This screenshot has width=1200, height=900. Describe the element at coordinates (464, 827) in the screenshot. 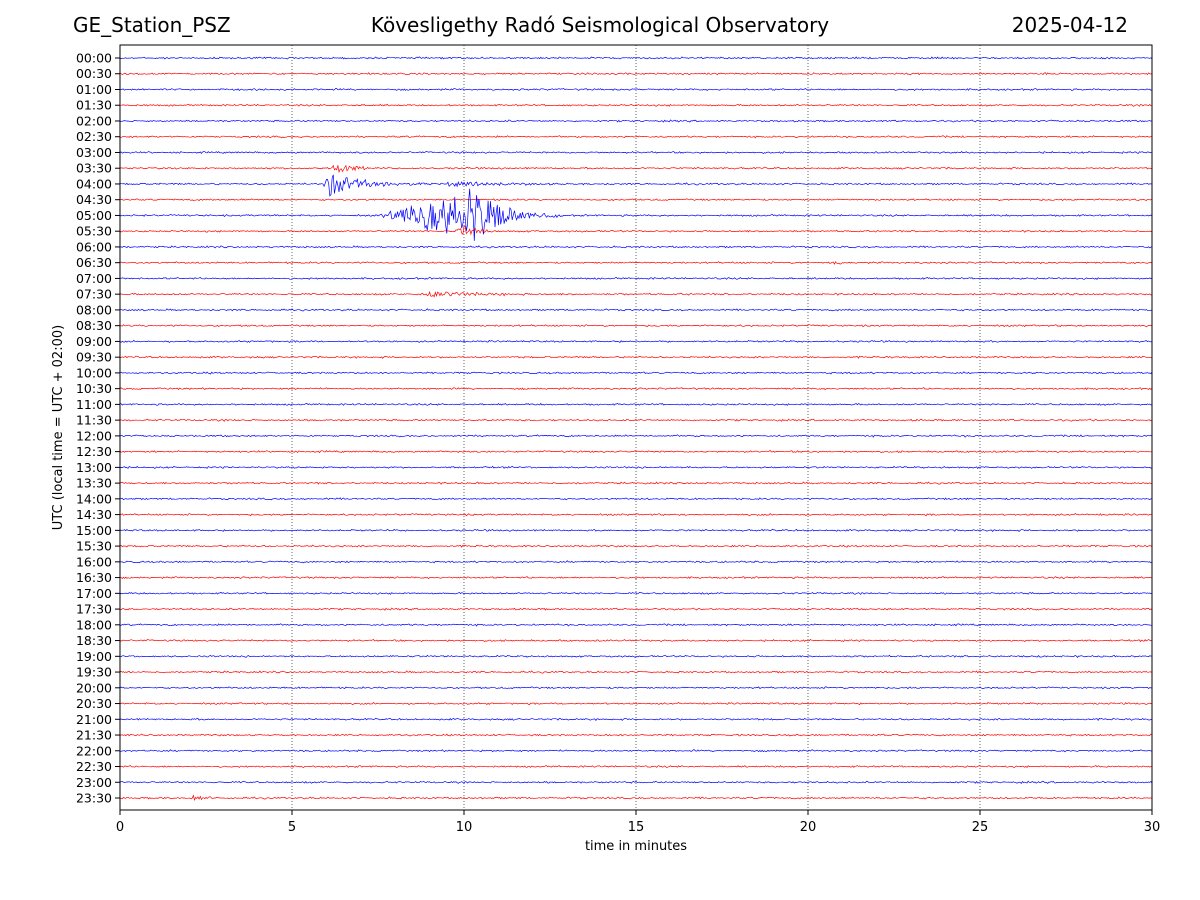

I see `x-tick-label: 10` at that location.